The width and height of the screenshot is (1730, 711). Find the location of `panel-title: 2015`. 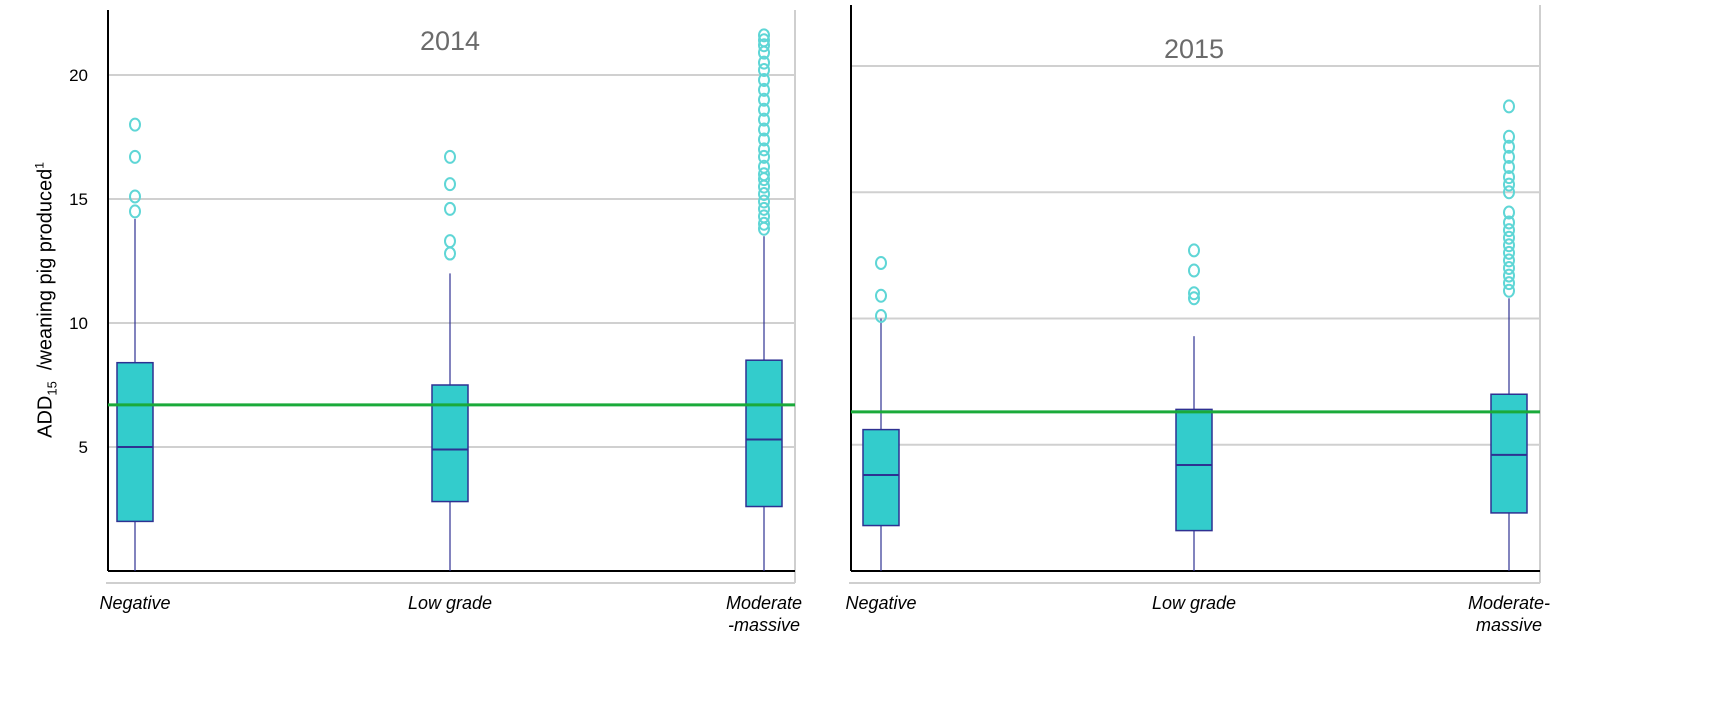

panel-title: 2015 is located at coordinates (1194, 49).